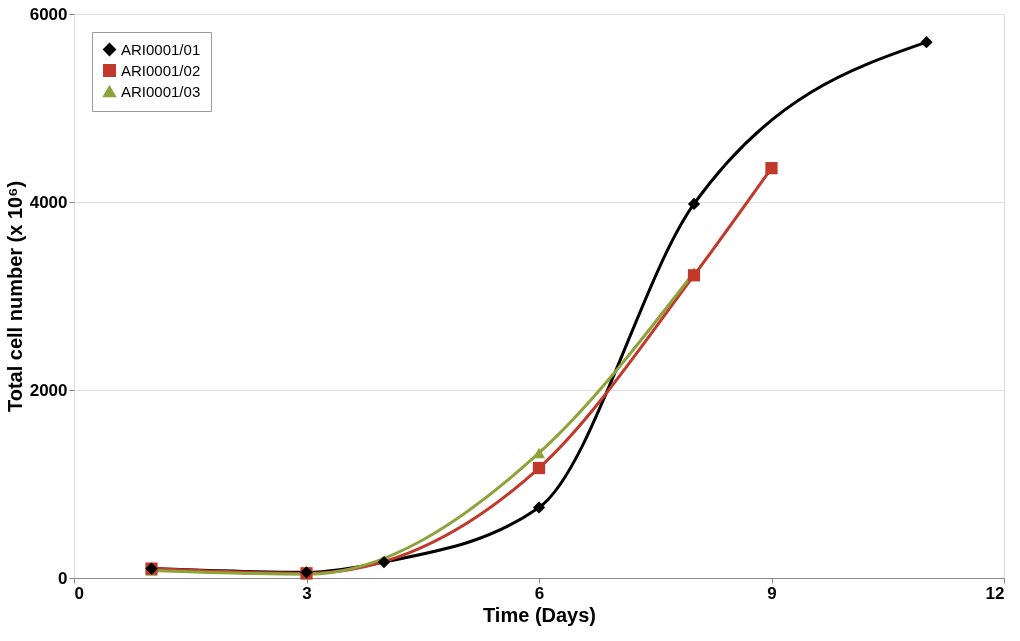  I want to click on y-tick-label: 0, so click(63, 578).